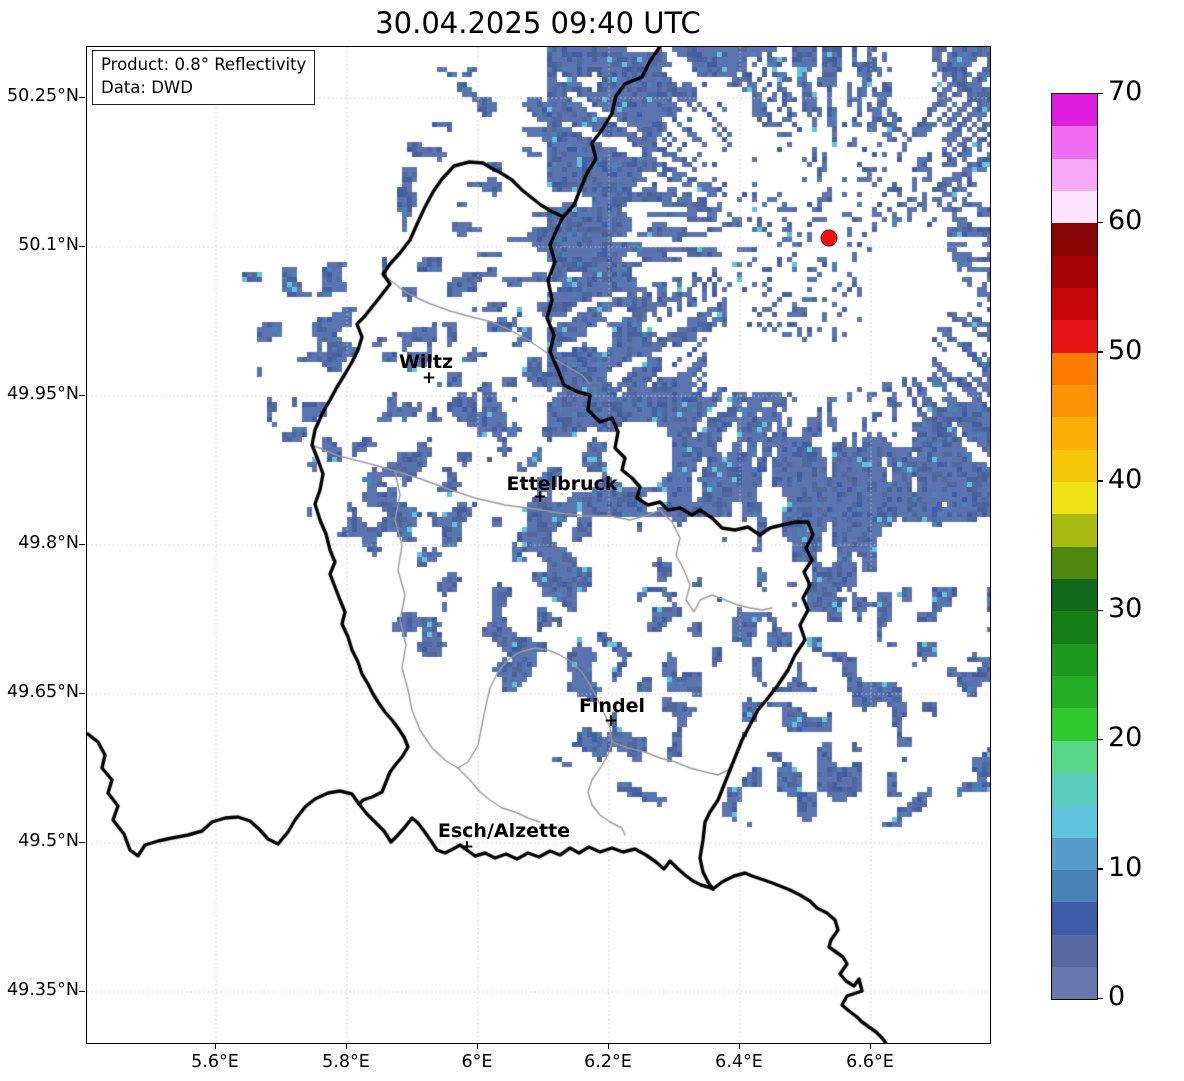  What do you see at coordinates (1125, 479) in the screenshot?
I see `colorbar-tick-label: 40` at bounding box center [1125, 479].